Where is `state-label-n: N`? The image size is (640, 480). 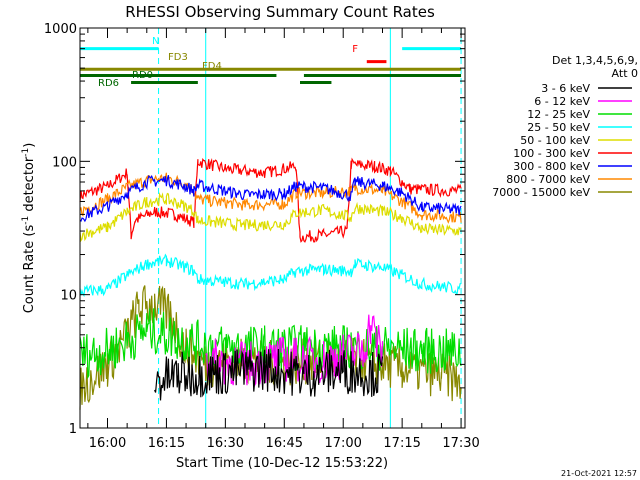
state-label-n: N is located at coordinates (155, 41).